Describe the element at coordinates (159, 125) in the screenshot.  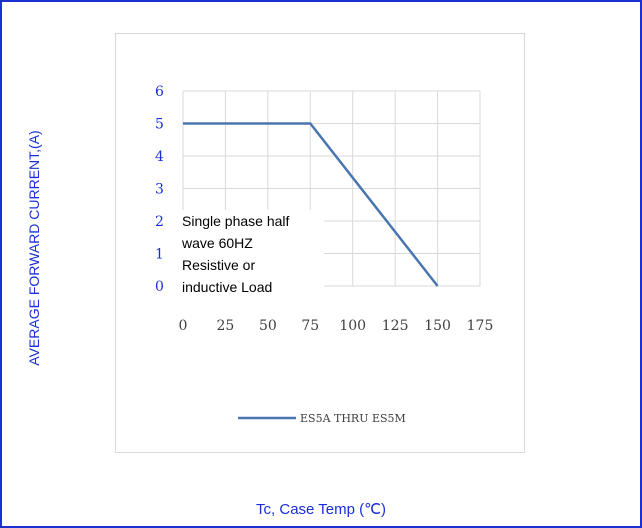
I see `y-tick-label: 5` at that location.